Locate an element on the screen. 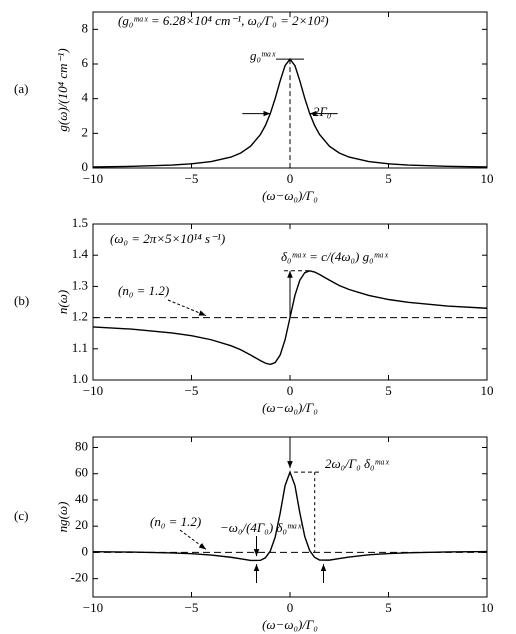 This screenshot has height=634, width=516. annotation: 2ω₀/Γ₀ δ₀ᵐᵃˣ is located at coordinates (357, 463).